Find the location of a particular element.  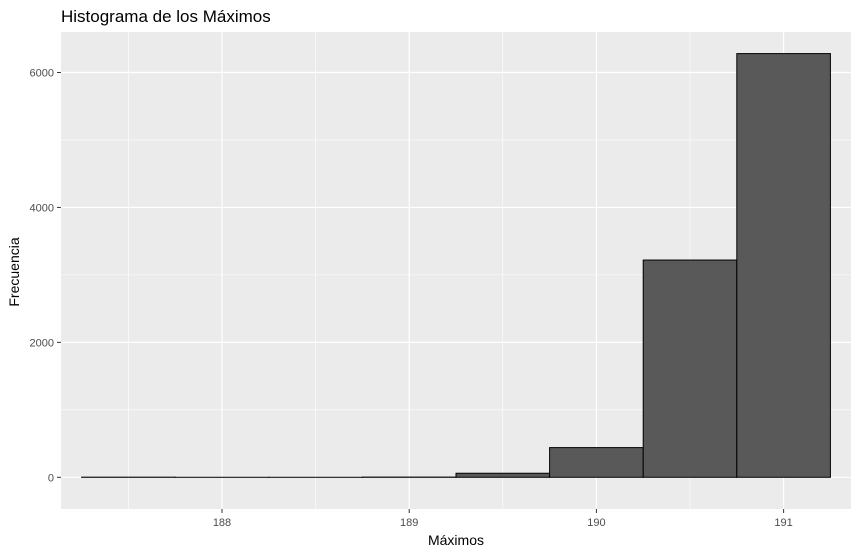

y-tick-label: 2000 is located at coordinates (42, 343).